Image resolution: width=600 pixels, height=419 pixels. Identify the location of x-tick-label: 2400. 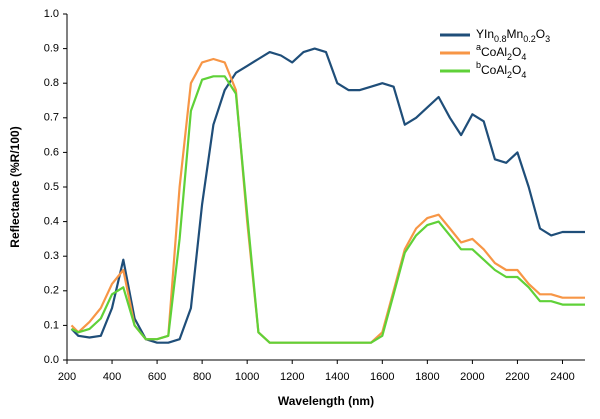
(562, 377).